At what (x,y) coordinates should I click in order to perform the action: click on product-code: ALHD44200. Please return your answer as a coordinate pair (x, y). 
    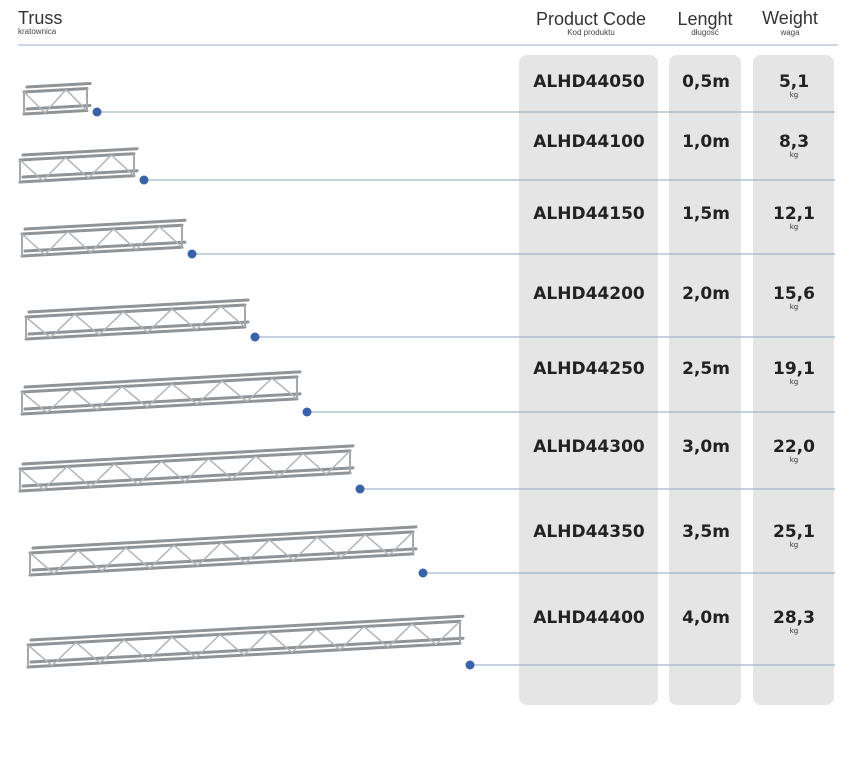
    Looking at the image, I should click on (589, 294).